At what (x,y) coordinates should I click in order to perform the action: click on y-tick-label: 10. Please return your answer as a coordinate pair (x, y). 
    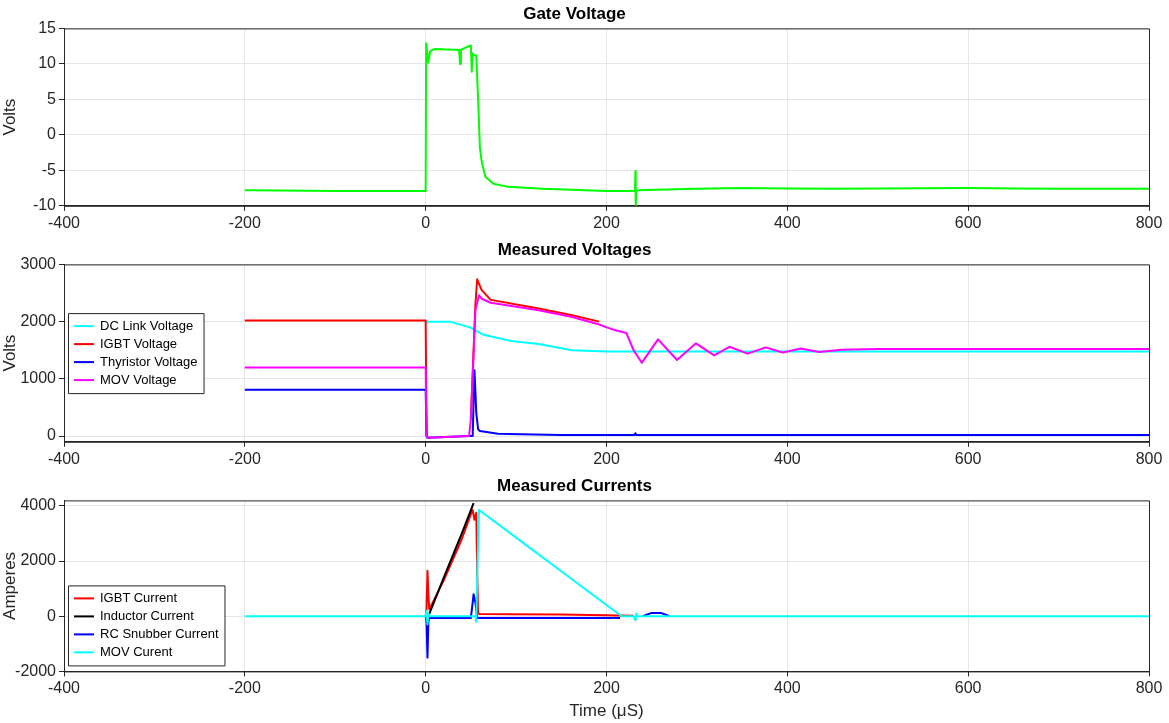
    Looking at the image, I should click on (47, 63).